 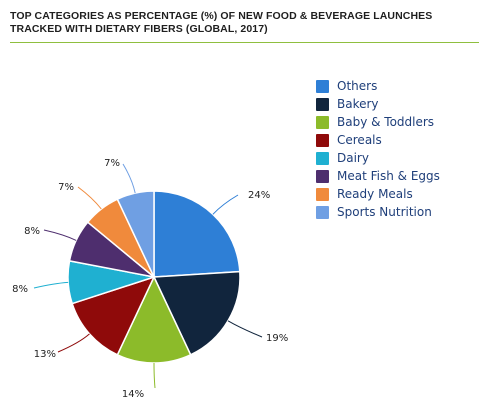 I want to click on legend-item: Cereals, so click(x=378, y=140).